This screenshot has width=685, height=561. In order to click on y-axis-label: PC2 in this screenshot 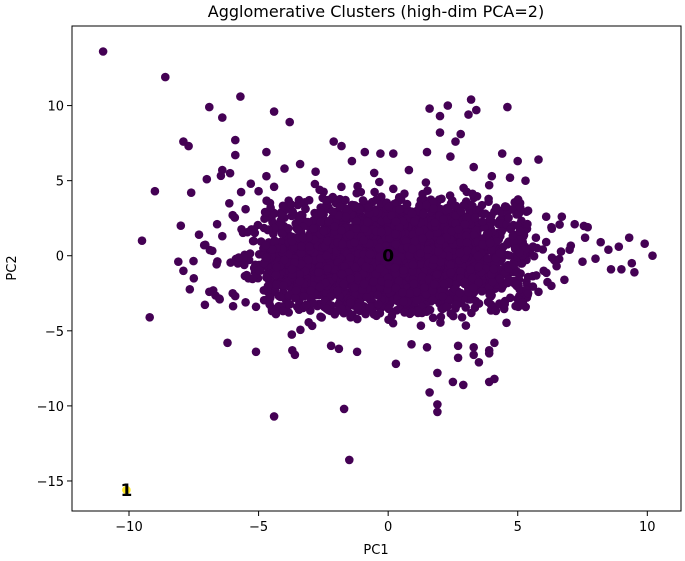, I will do `click(12, 267)`.